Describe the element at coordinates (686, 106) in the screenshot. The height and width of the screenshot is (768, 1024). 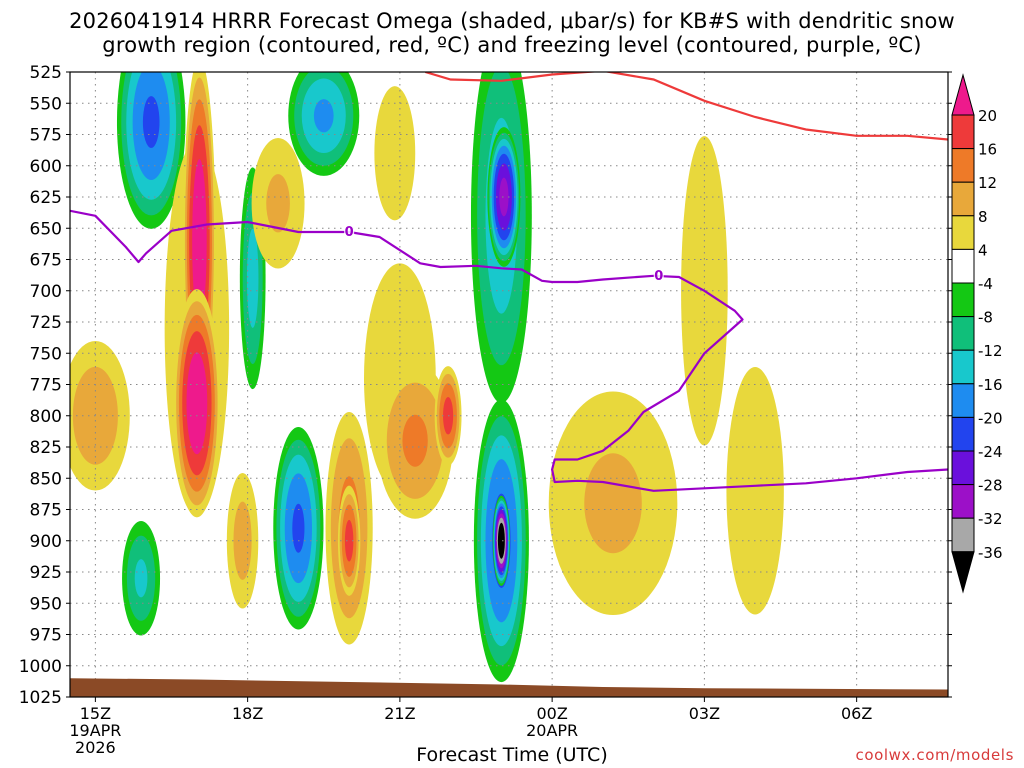
I see `snow-growth-line` at that location.